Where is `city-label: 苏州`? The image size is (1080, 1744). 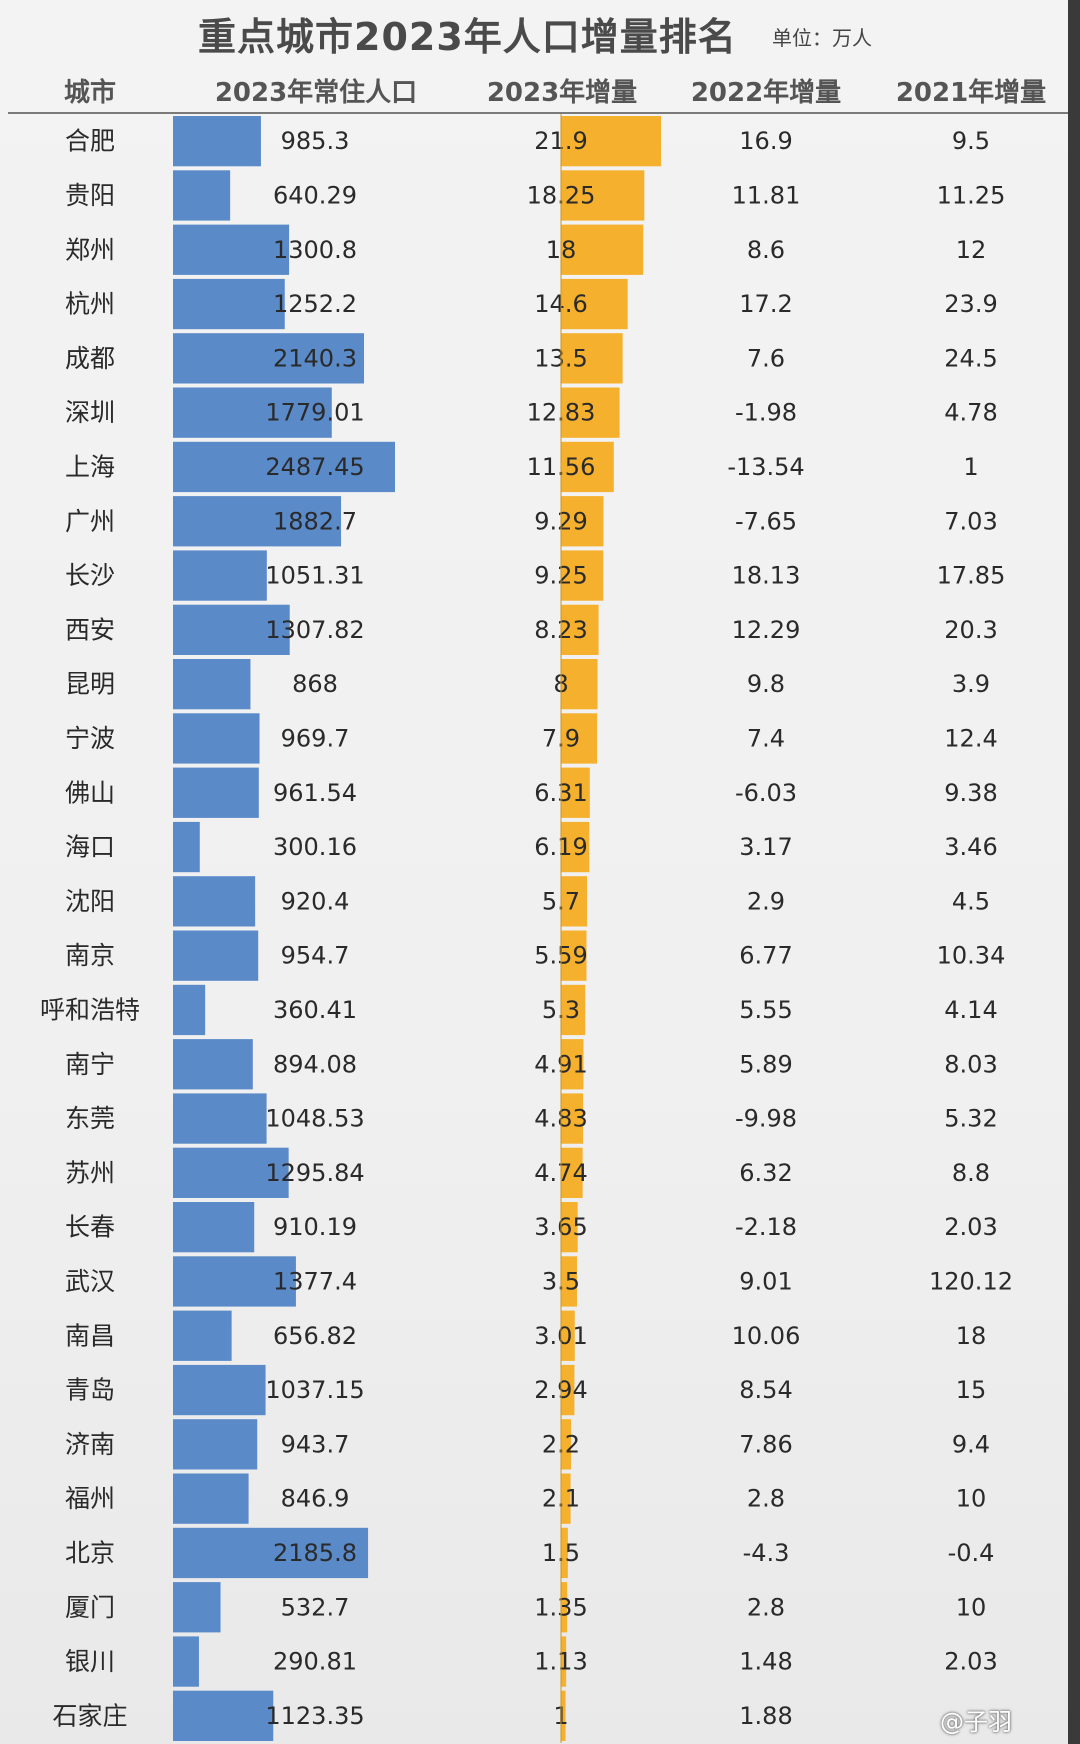
city-label: 苏州 is located at coordinates (90, 1172).